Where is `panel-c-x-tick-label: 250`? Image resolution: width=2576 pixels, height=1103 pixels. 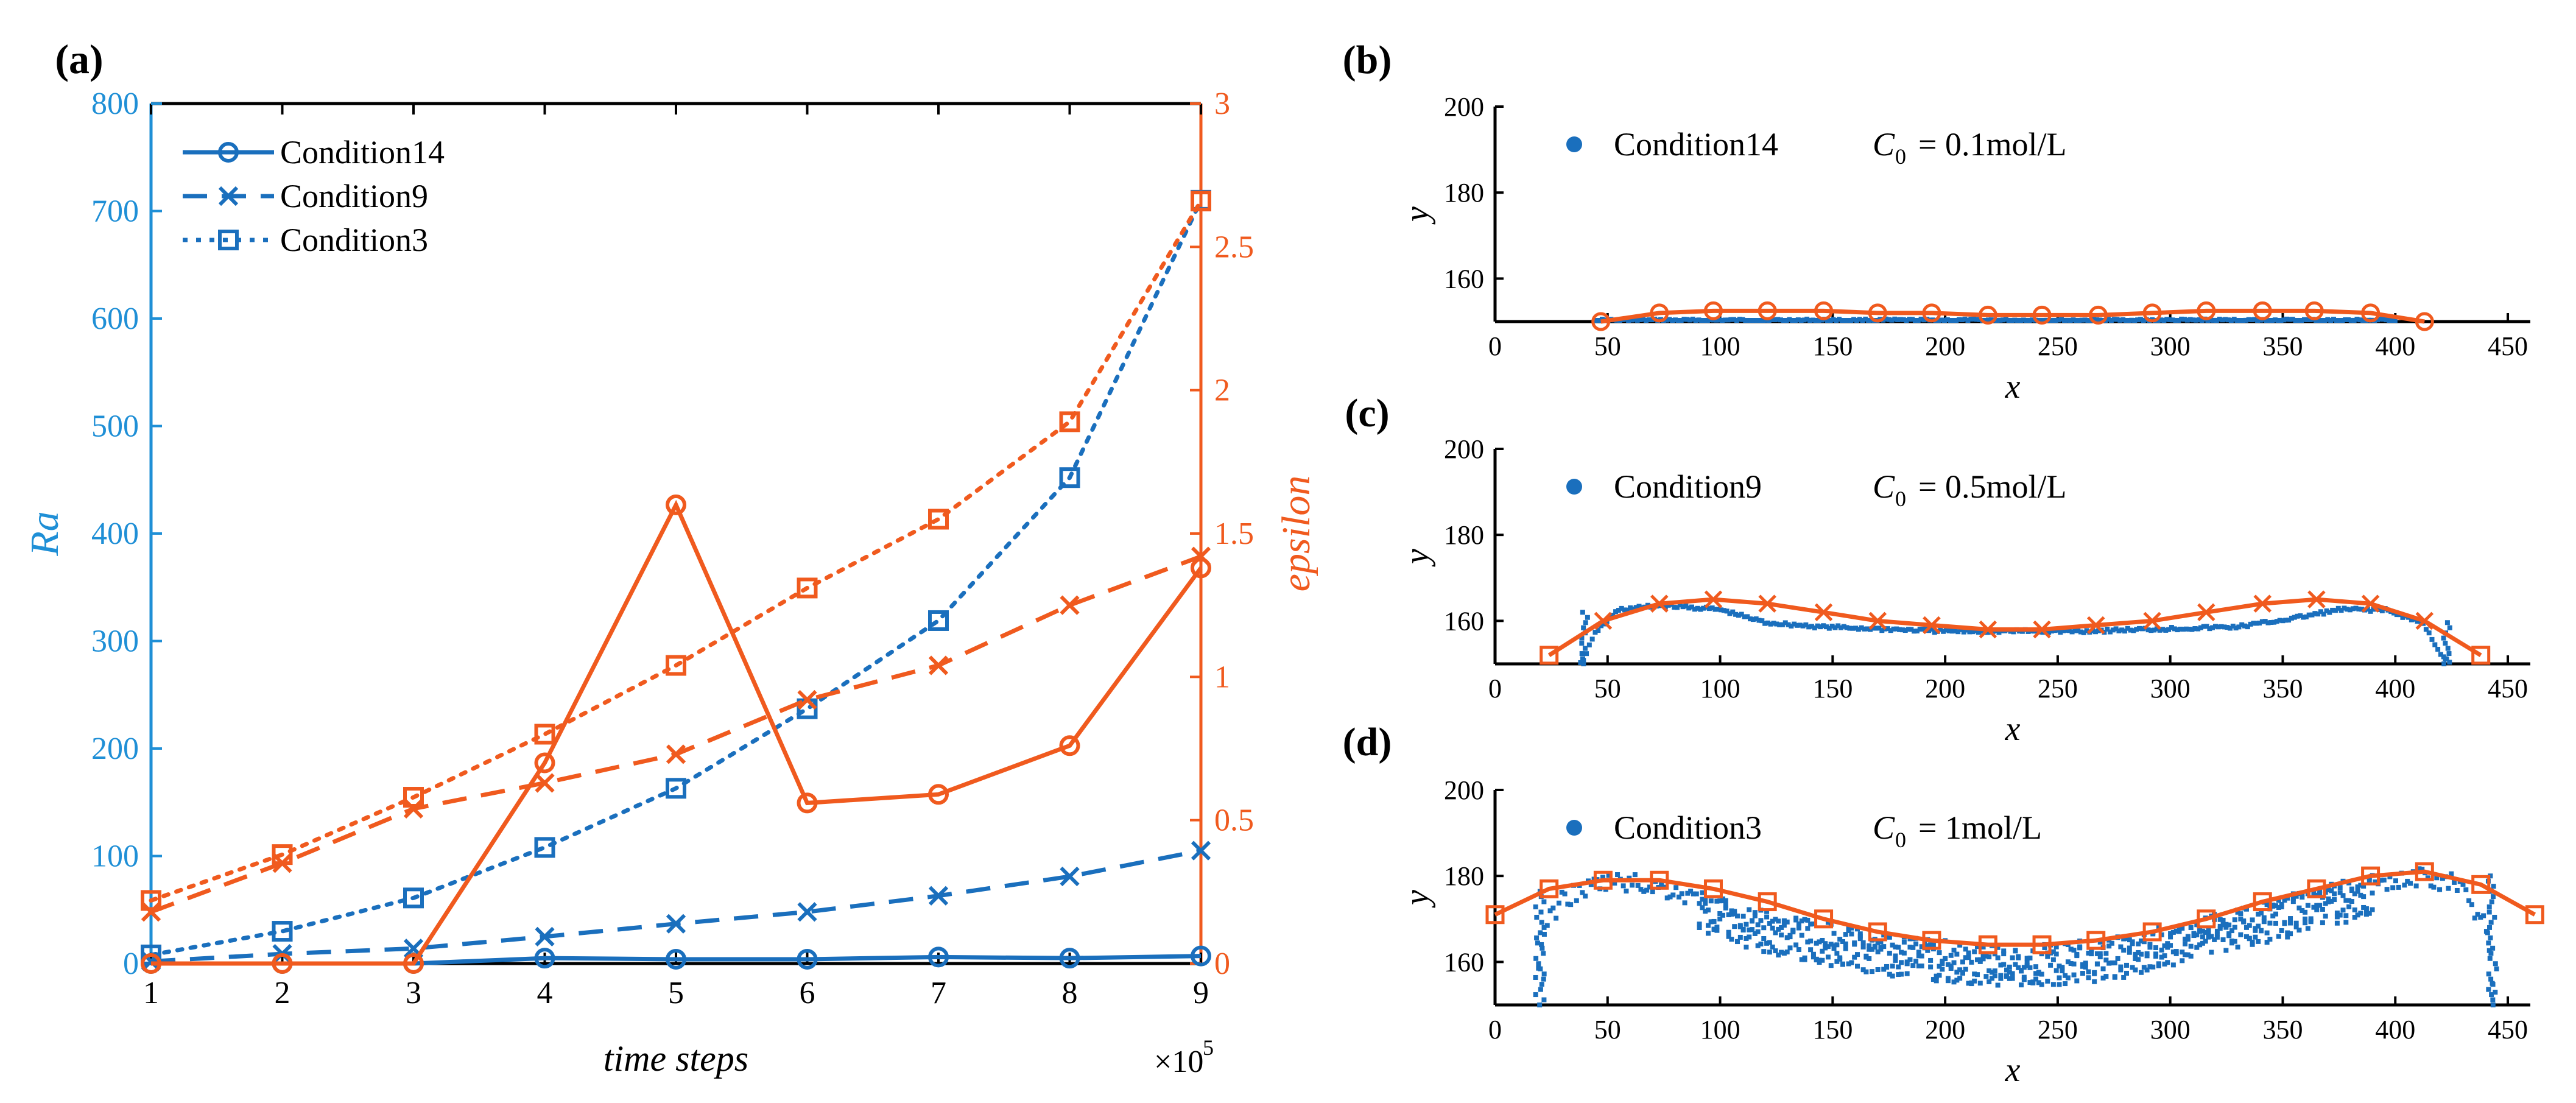 panel-c-x-tick-label: 250 is located at coordinates (2058, 688).